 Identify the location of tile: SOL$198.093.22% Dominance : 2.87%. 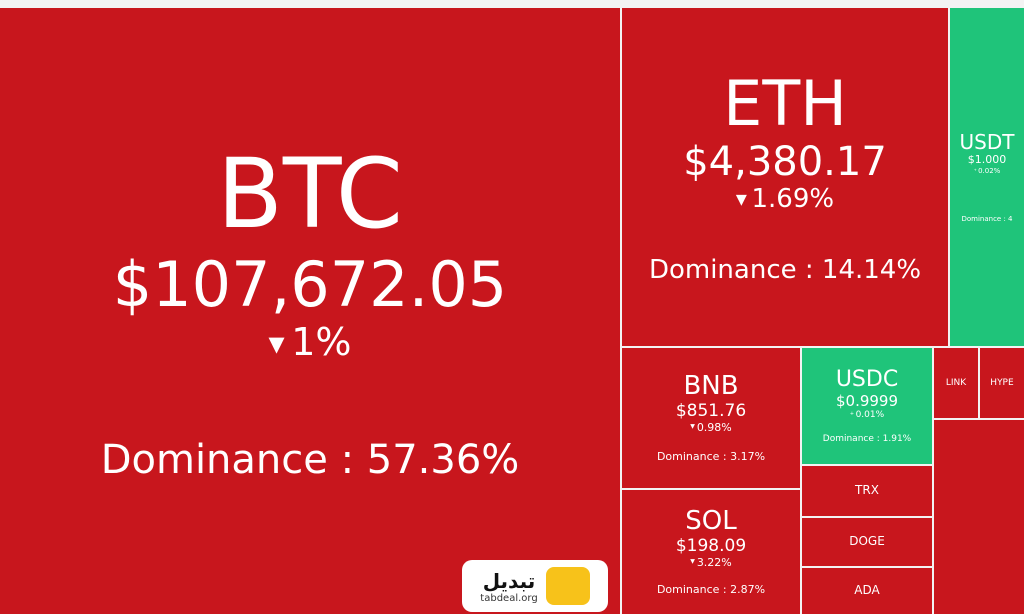
(711, 552).